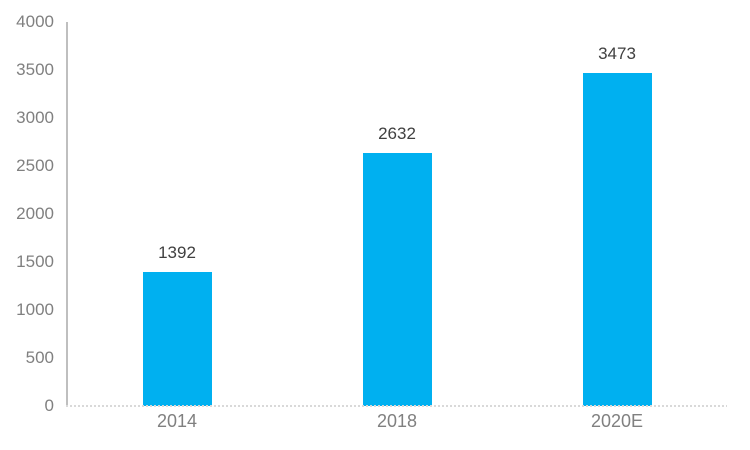 Image resolution: width=750 pixels, height=450 pixels. What do you see at coordinates (35, 69) in the screenshot?
I see `y-axis-tick-label: 3500` at bounding box center [35, 69].